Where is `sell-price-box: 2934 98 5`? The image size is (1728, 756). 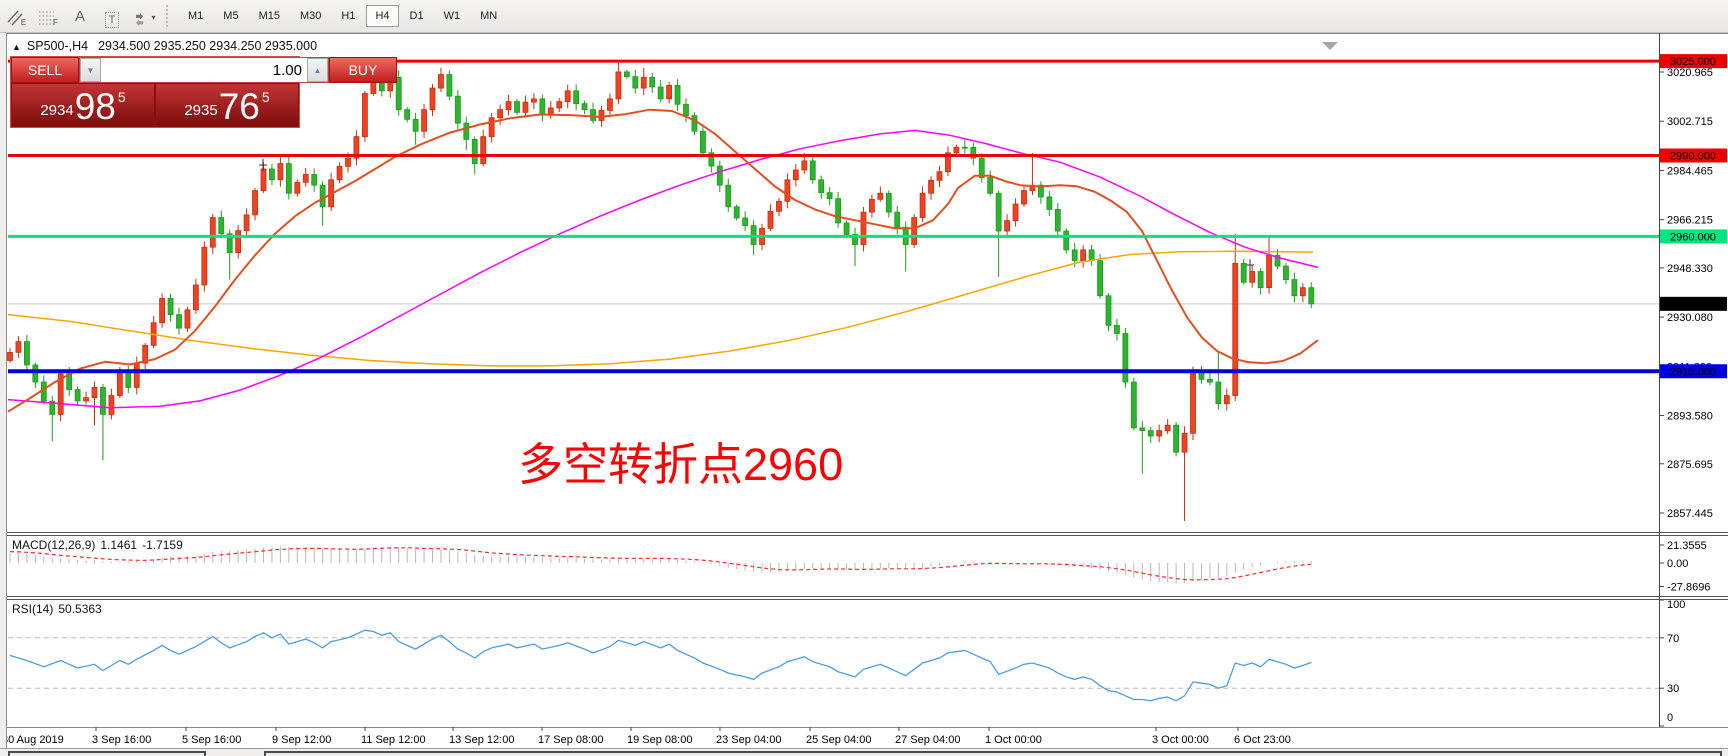
sell-price-box: 2934 98 5 is located at coordinates (83, 105).